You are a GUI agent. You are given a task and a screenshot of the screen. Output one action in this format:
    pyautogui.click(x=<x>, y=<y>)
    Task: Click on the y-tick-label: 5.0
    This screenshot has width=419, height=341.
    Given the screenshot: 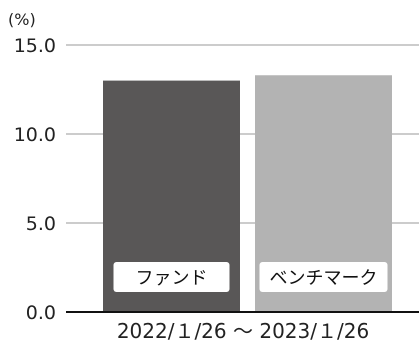 What is the action you would take?
    pyautogui.click(x=41, y=224)
    